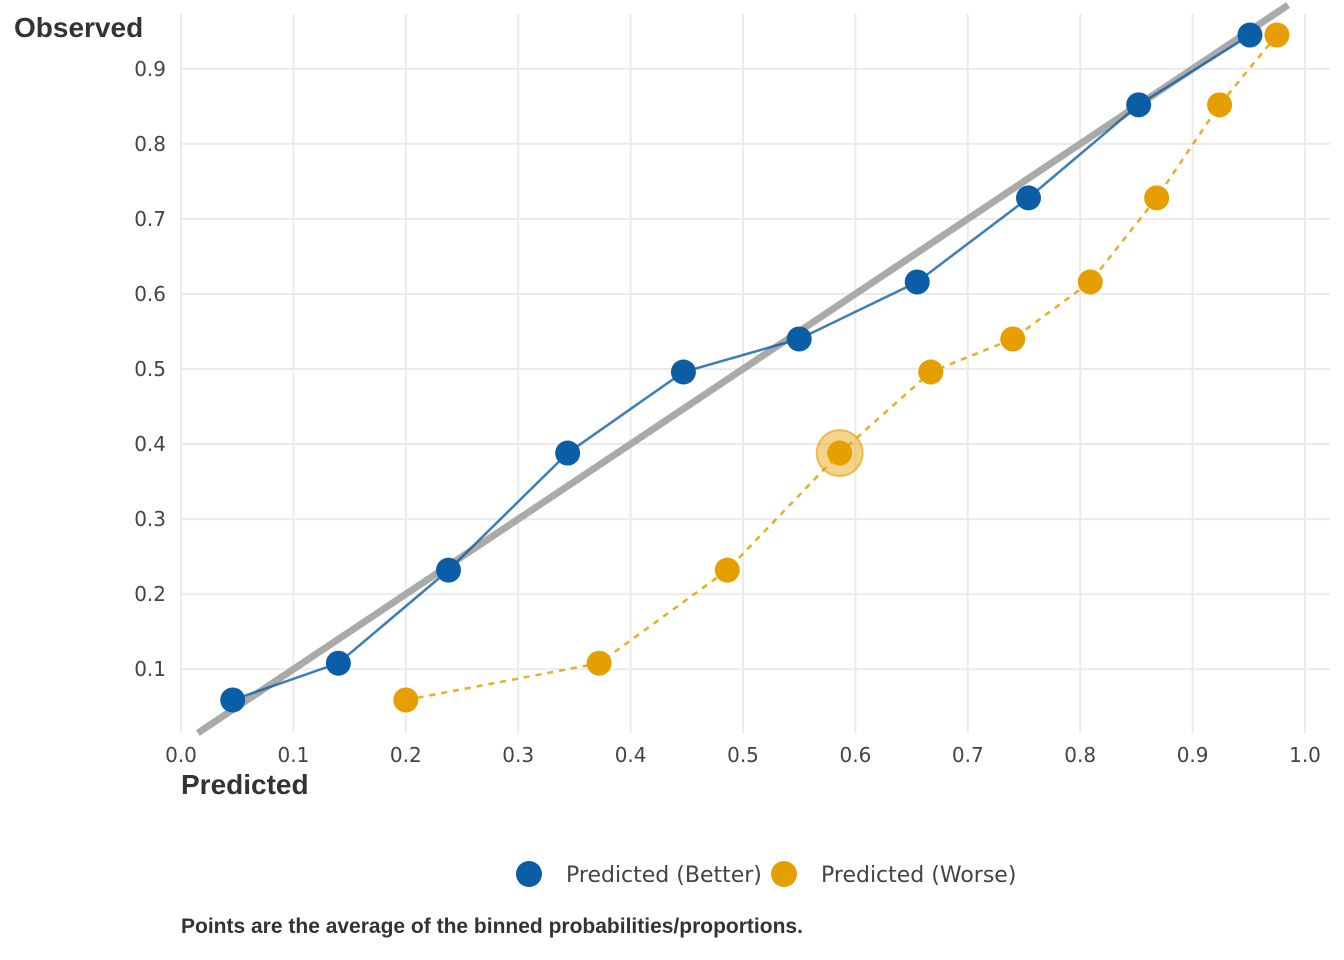 Image resolution: width=1344 pixels, height=960 pixels. I want to click on x-tick-label: 0.5, so click(743, 755).